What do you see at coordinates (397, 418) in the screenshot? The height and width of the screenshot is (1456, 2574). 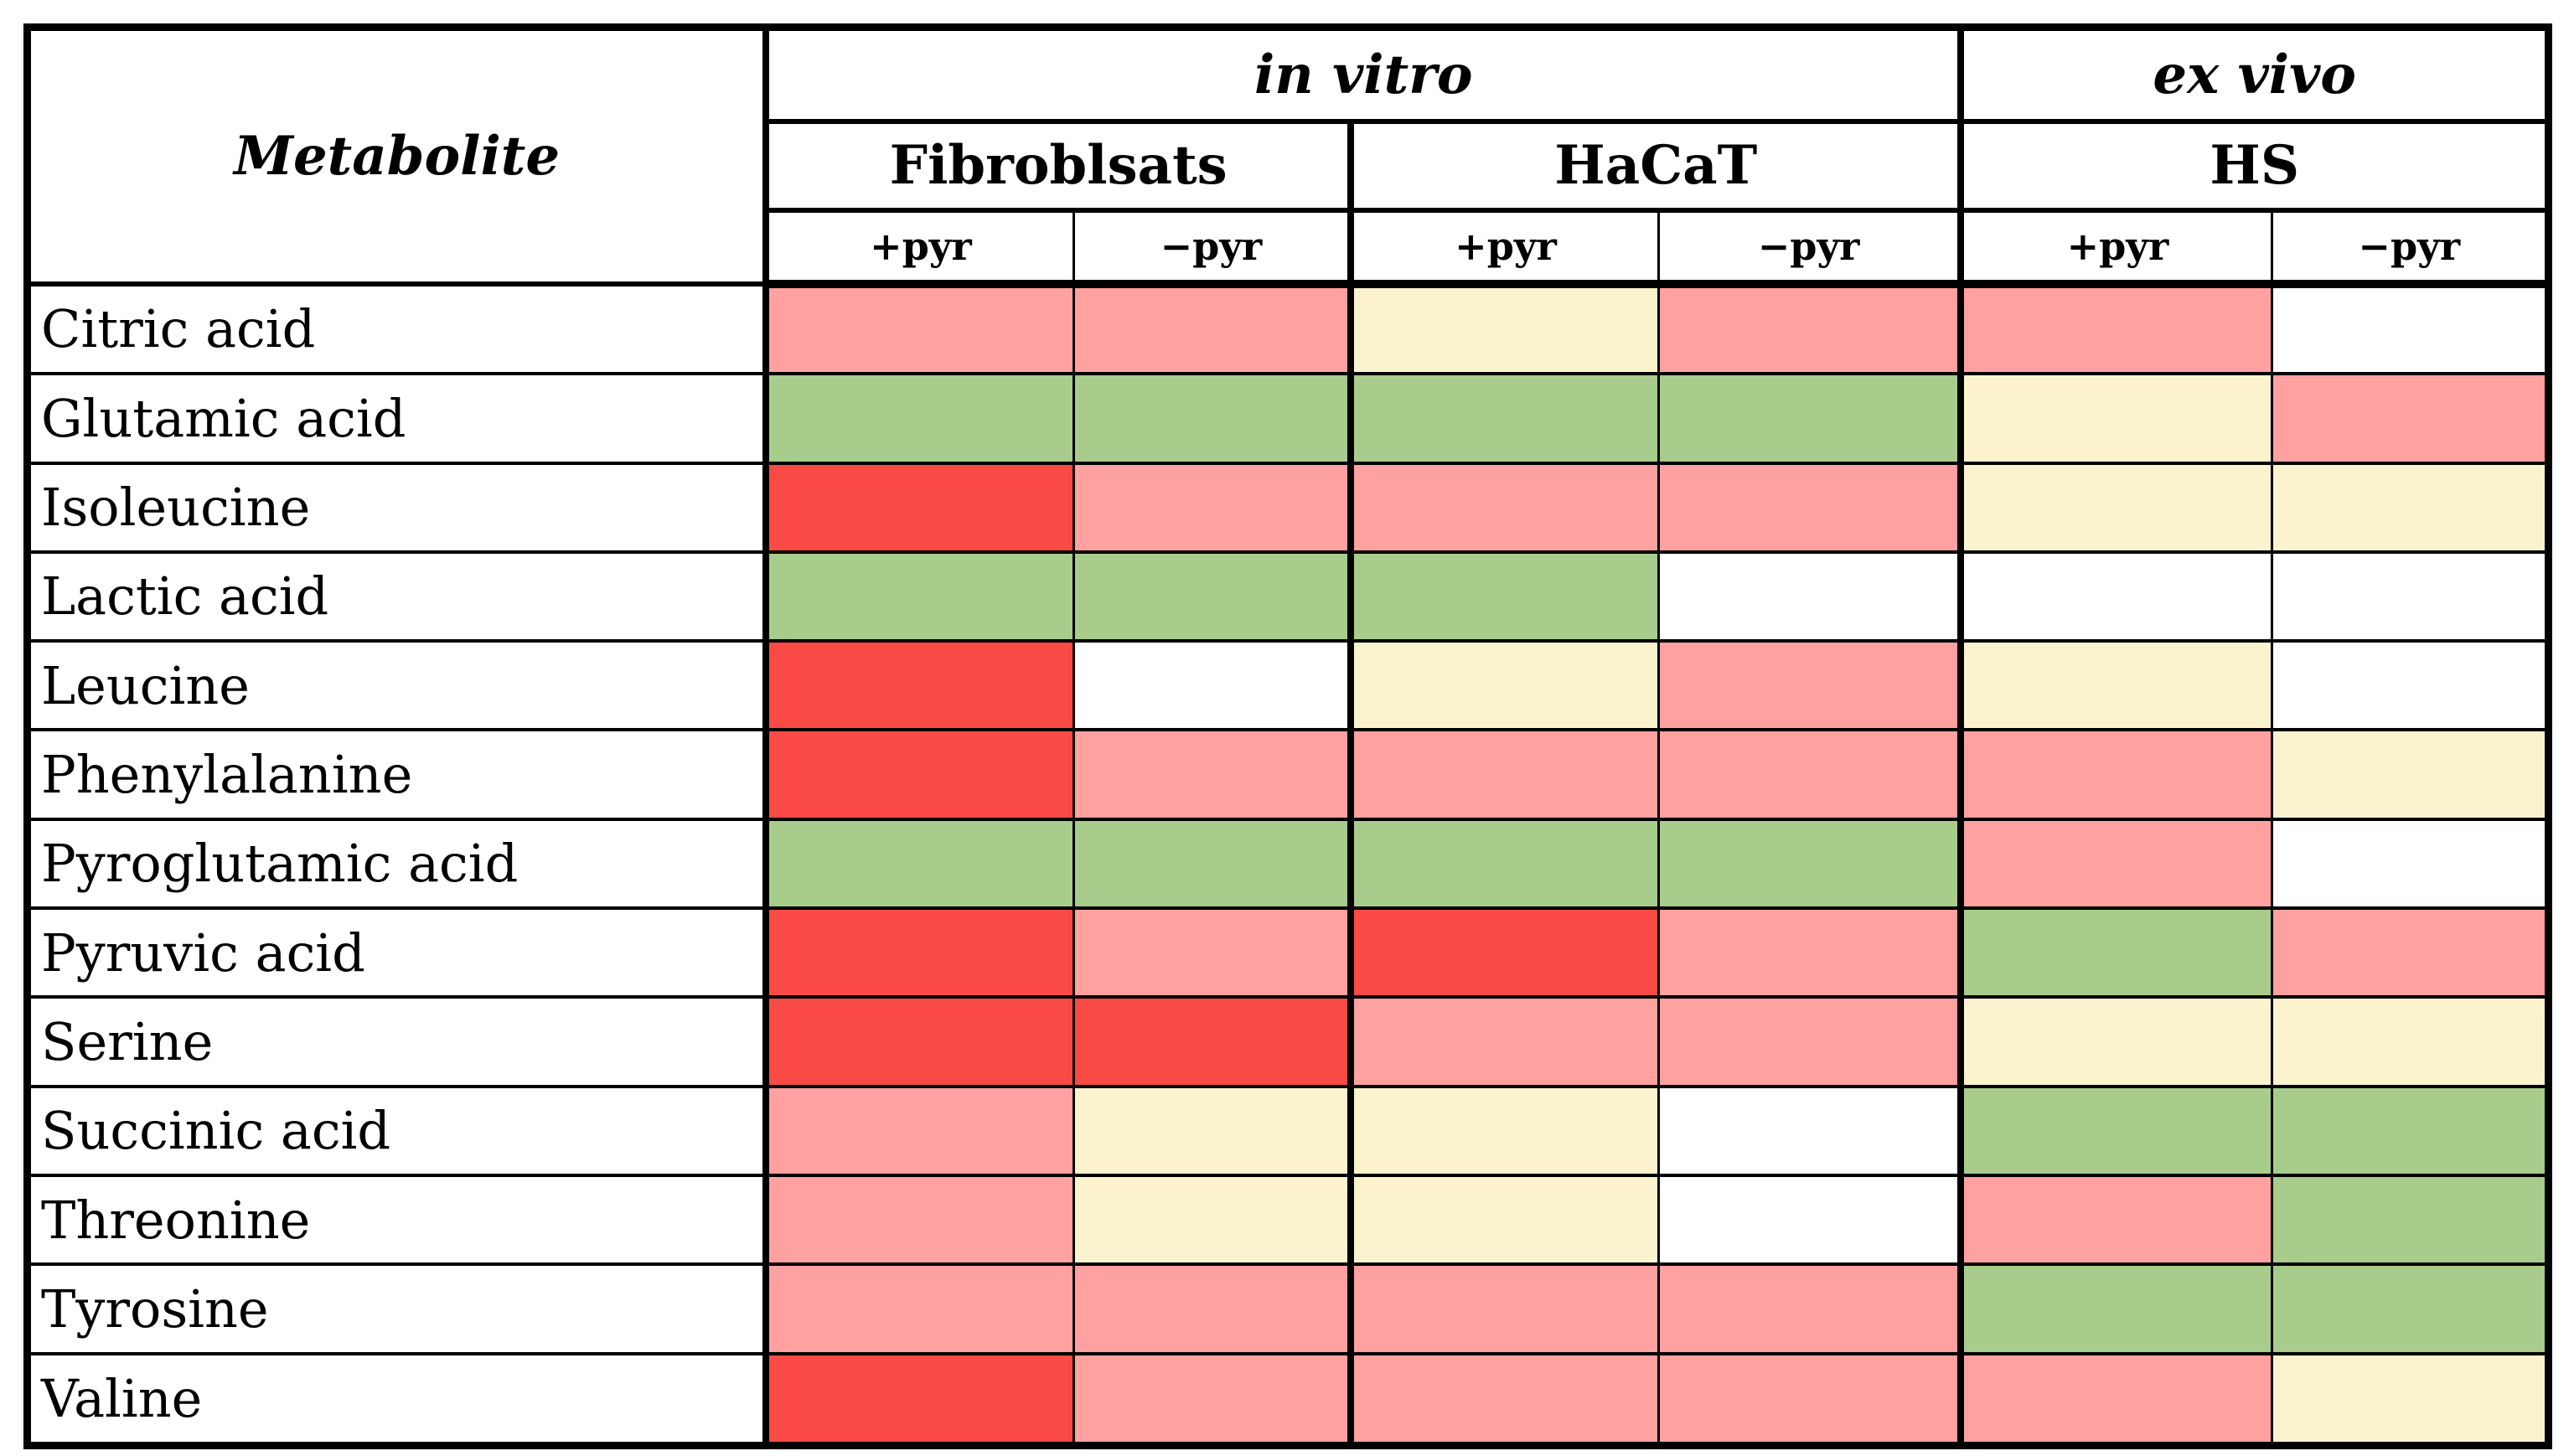 I see `metabolite-name: Glutamic acid` at bounding box center [397, 418].